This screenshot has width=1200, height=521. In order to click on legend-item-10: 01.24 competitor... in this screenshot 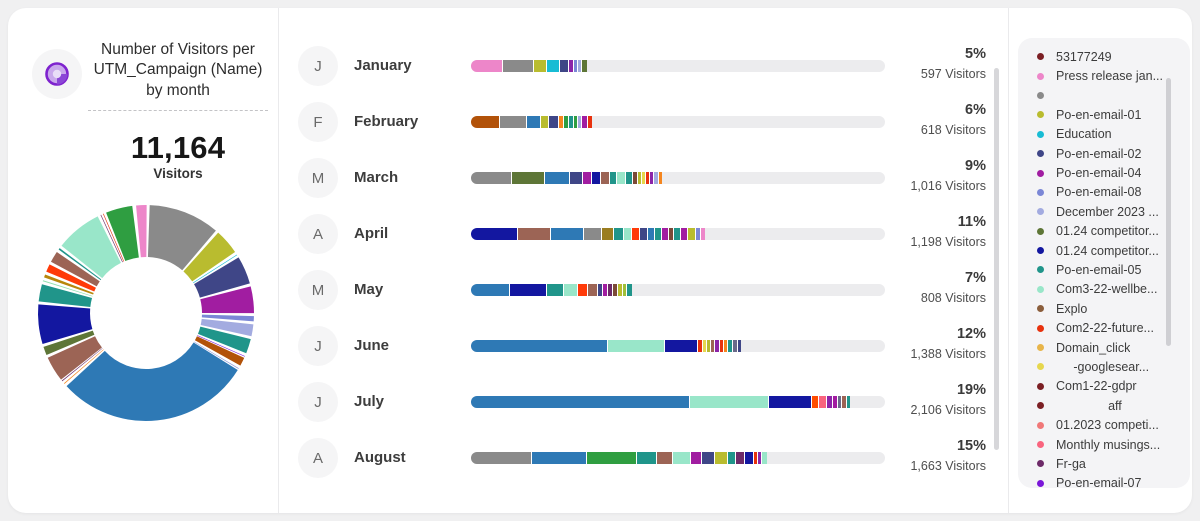, I will do `click(1104, 250)`.